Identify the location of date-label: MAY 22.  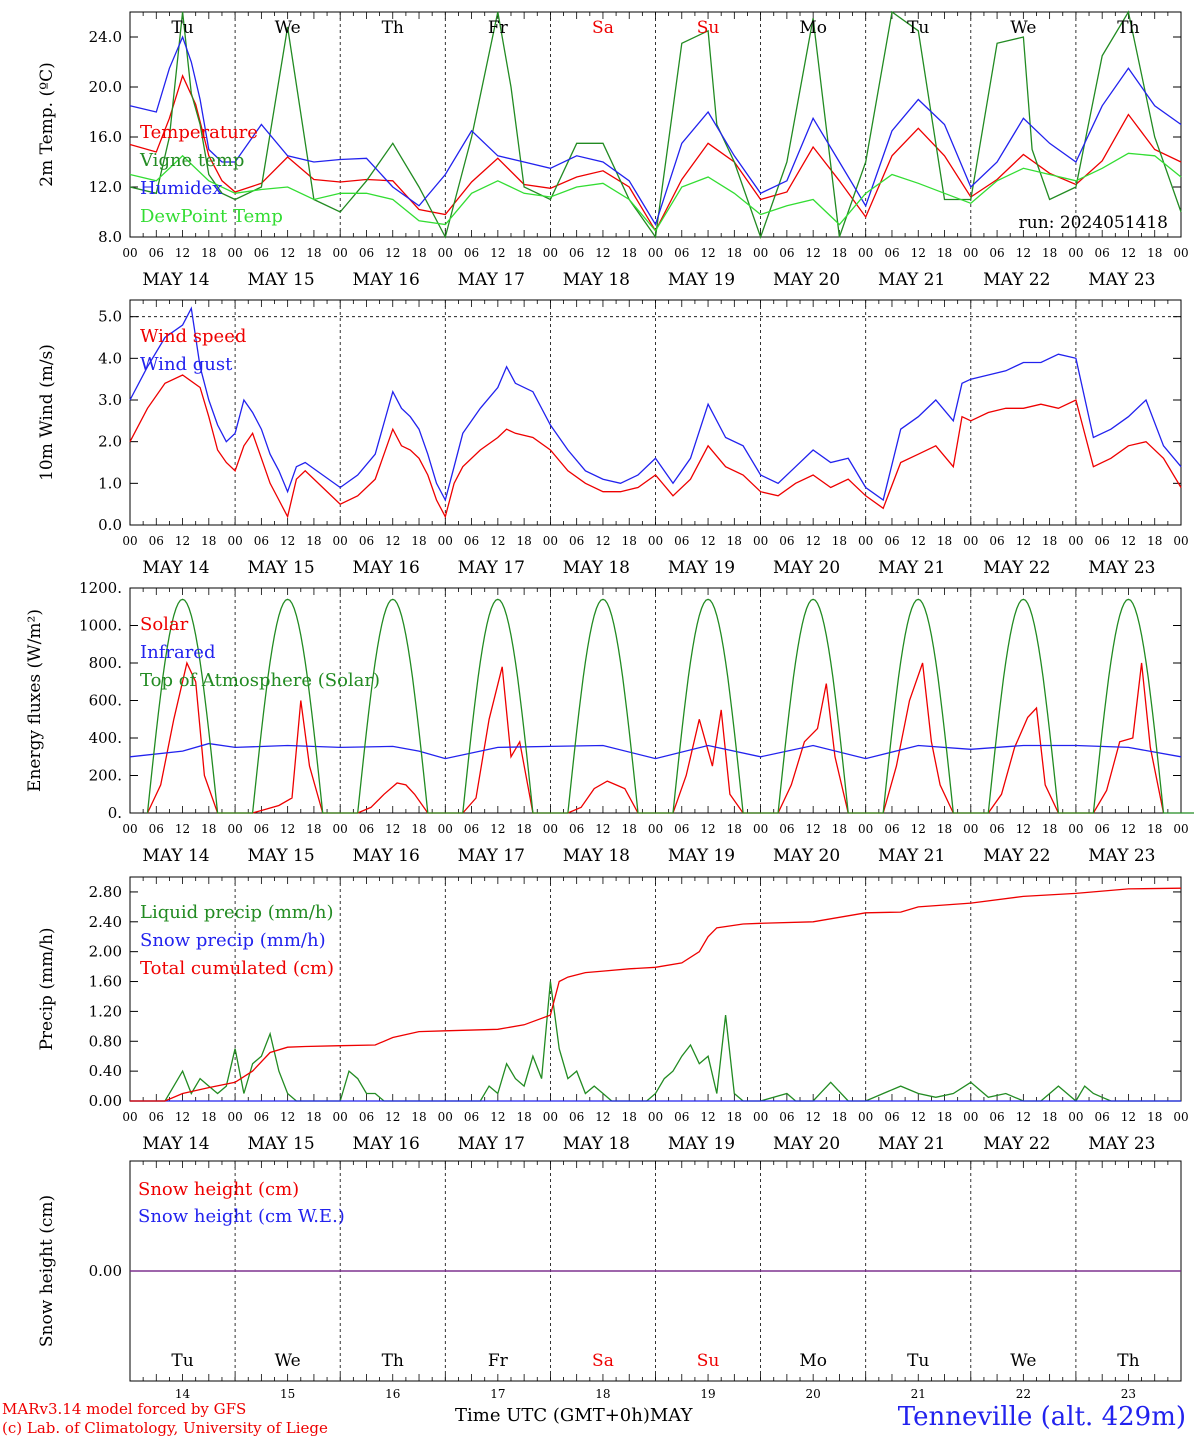
(1016, 568).